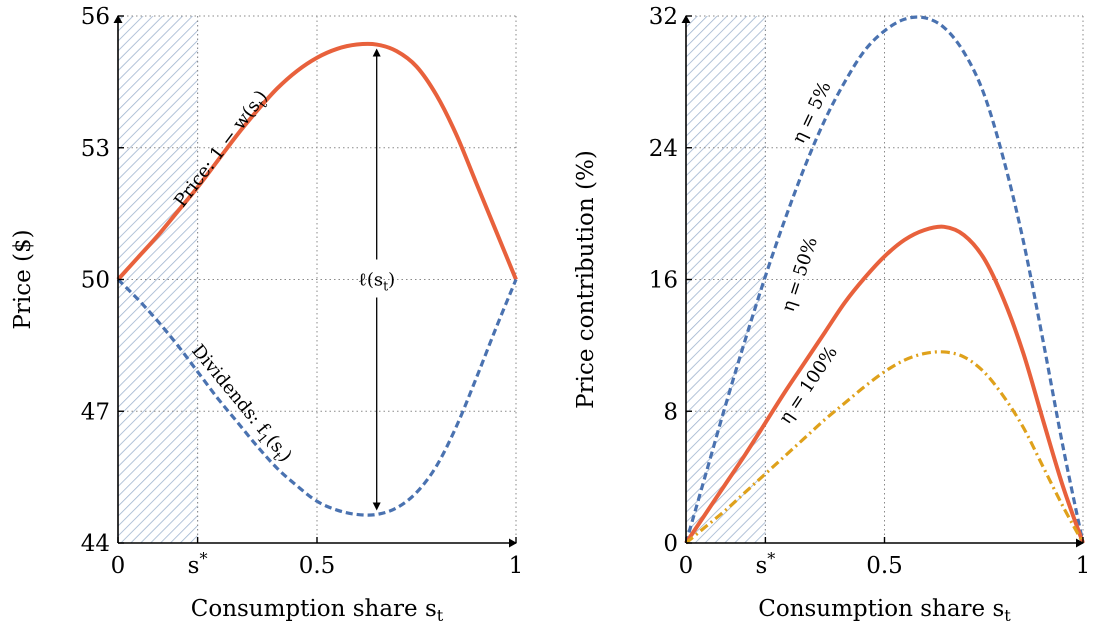  What do you see at coordinates (376, 506) in the screenshot?
I see `annotation-arrowhead-down` at bounding box center [376, 506].